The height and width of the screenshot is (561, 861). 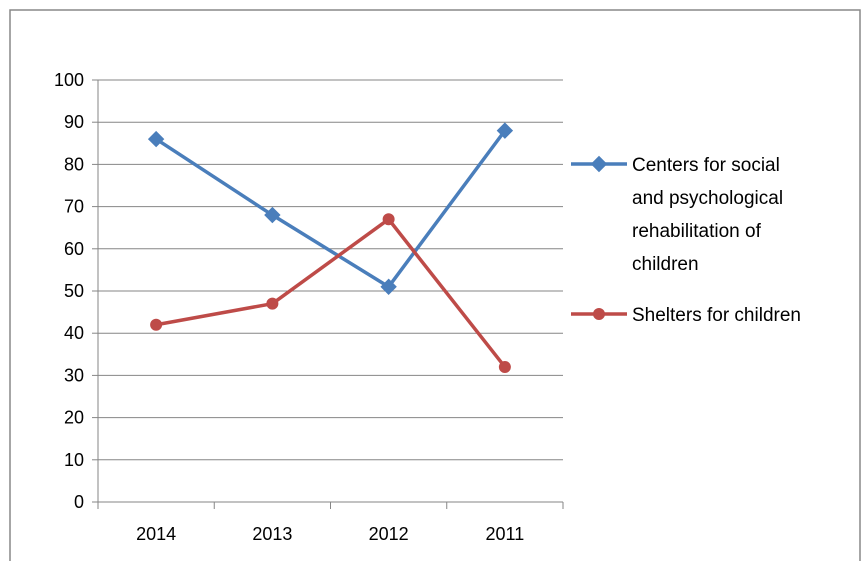 I want to click on legend-label: Shelters for children, so click(x=716, y=315).